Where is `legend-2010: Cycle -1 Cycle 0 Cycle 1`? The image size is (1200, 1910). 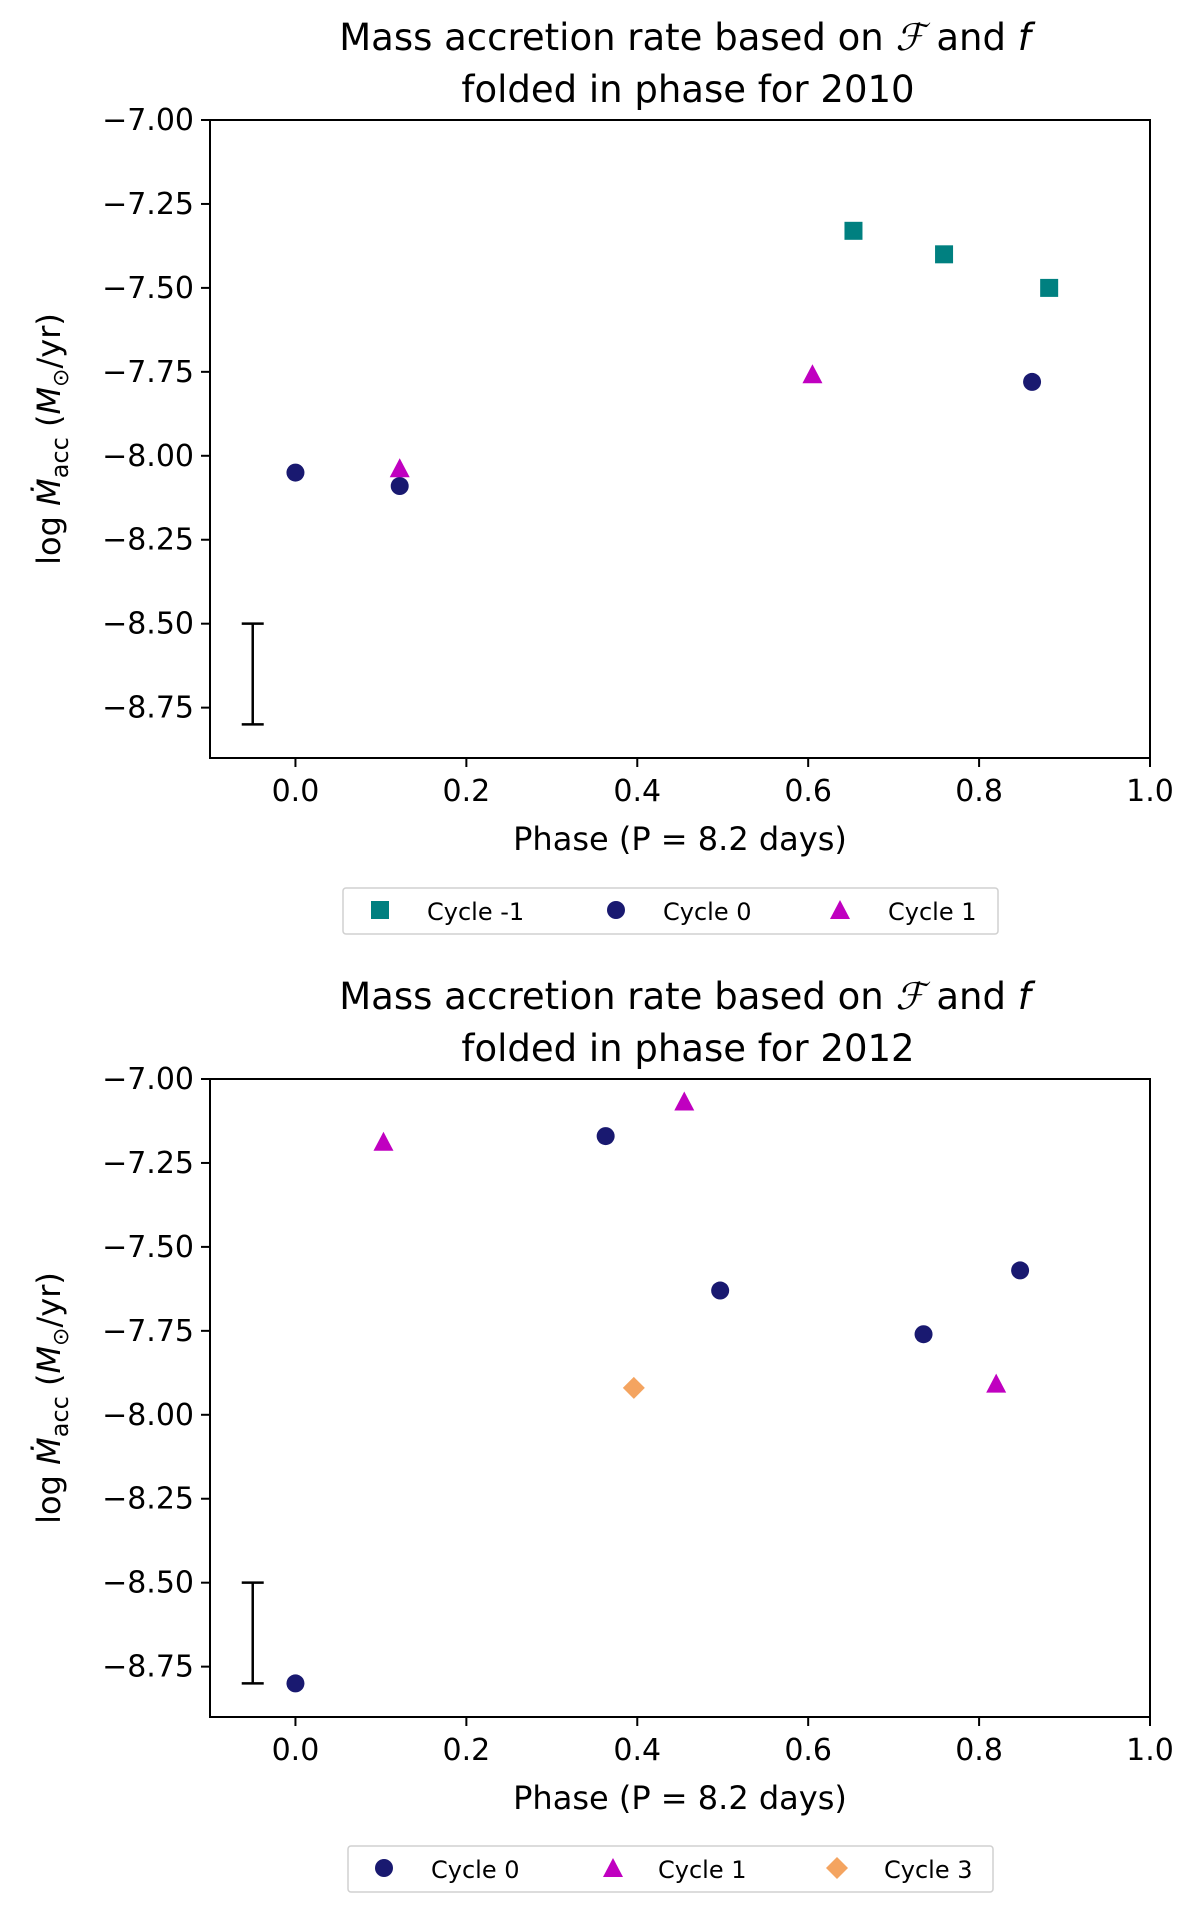 legend-2010: Cycle -1 Cycle 0 Cycle 1 is located at coordinates (670, 911).